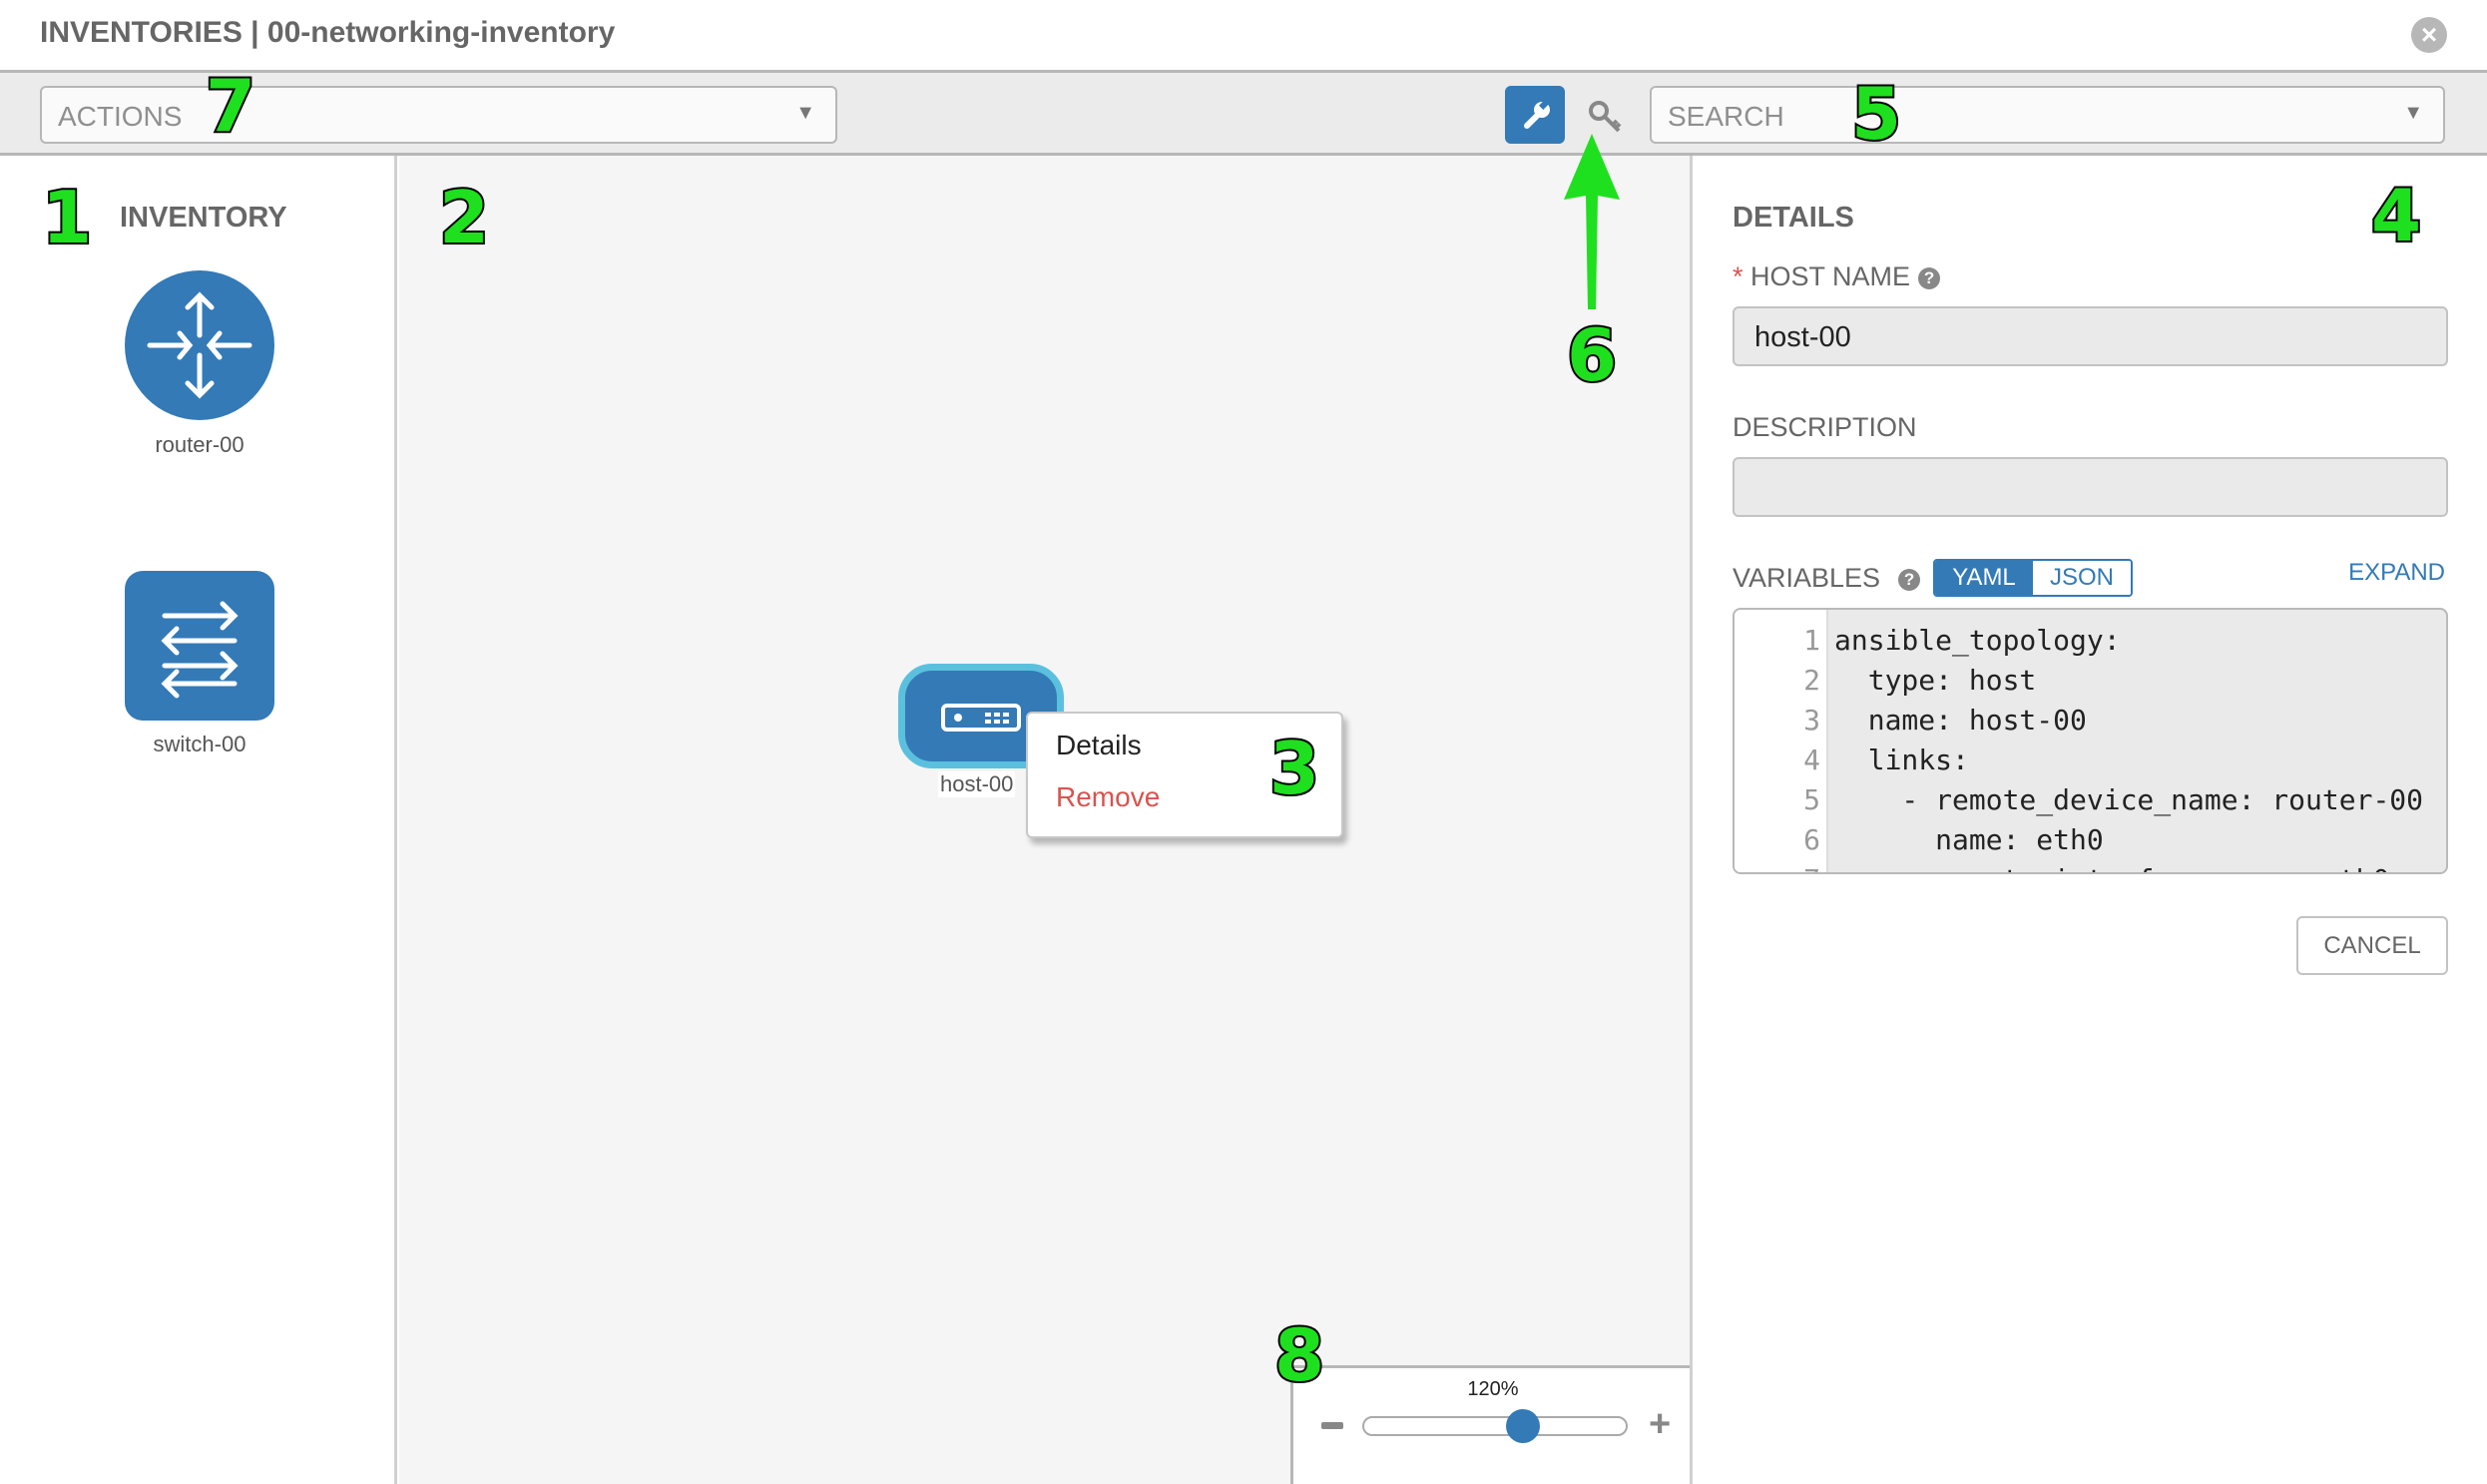 The height and width of the screenshot is (1484, 2487). What do you see at coordinates (120, 116) in the screenshot?
I see `actions-placeholder: ACTIONS` at bounding box center [120, 116].